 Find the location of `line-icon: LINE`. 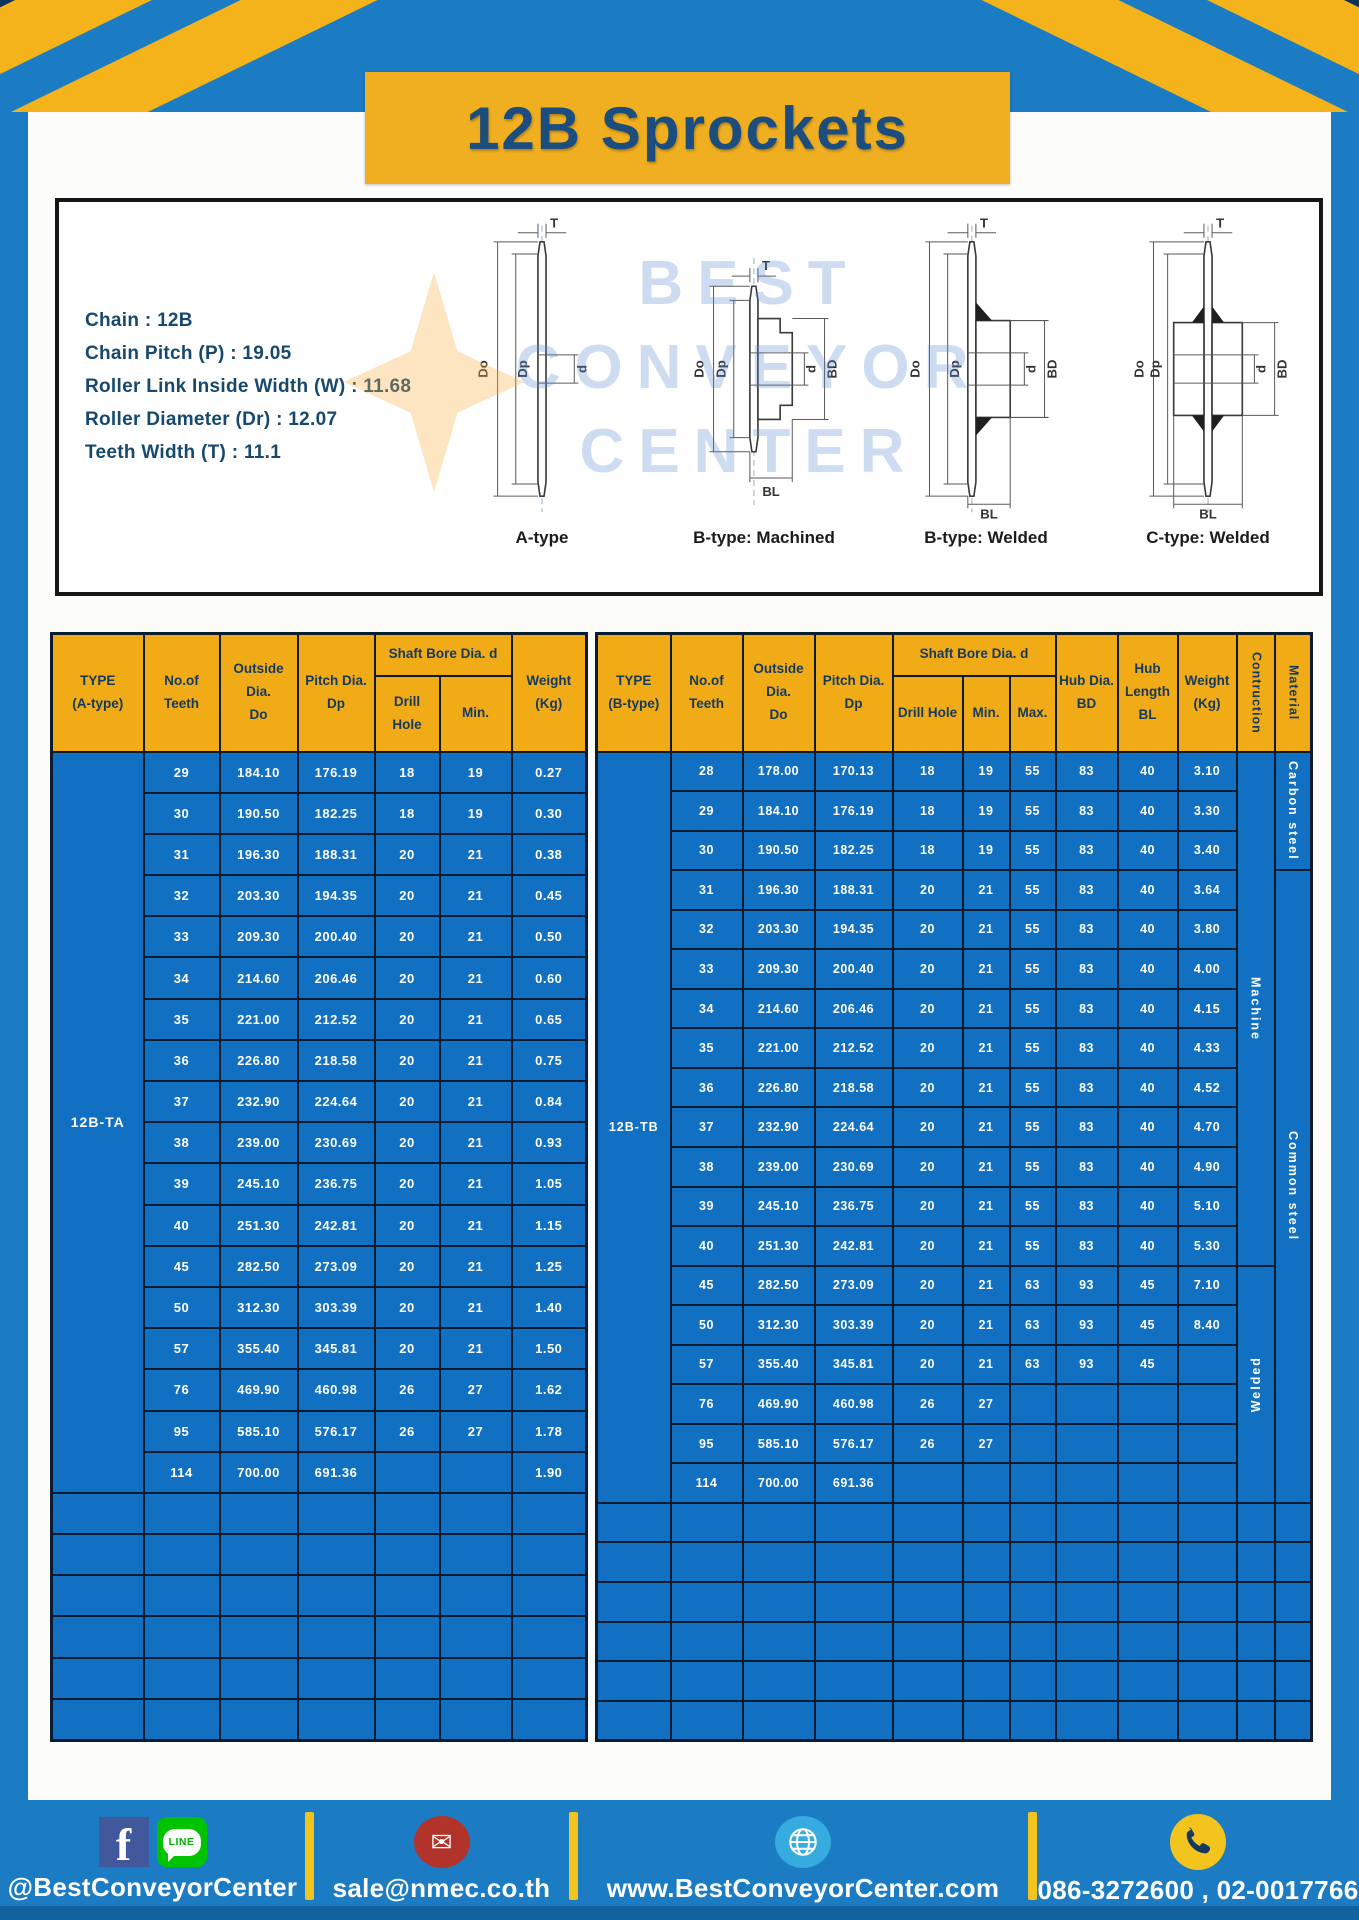

line-icon: LINE is located at coordinates (181, 1842).